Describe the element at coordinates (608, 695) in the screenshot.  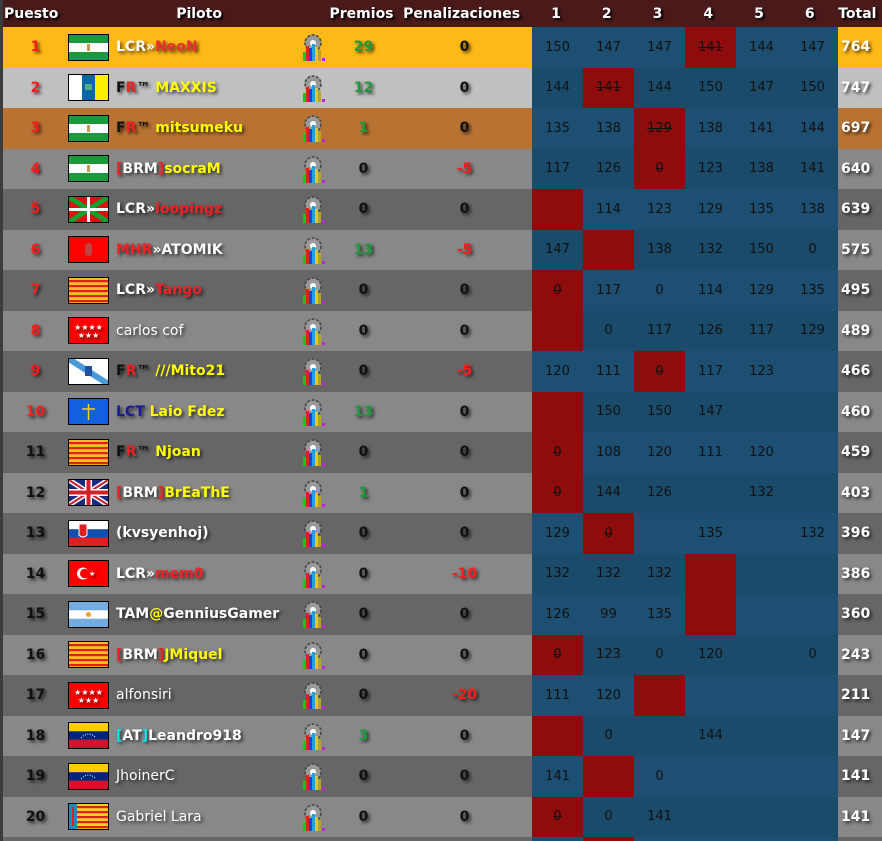
I see `race-2-score: 120` at that location.